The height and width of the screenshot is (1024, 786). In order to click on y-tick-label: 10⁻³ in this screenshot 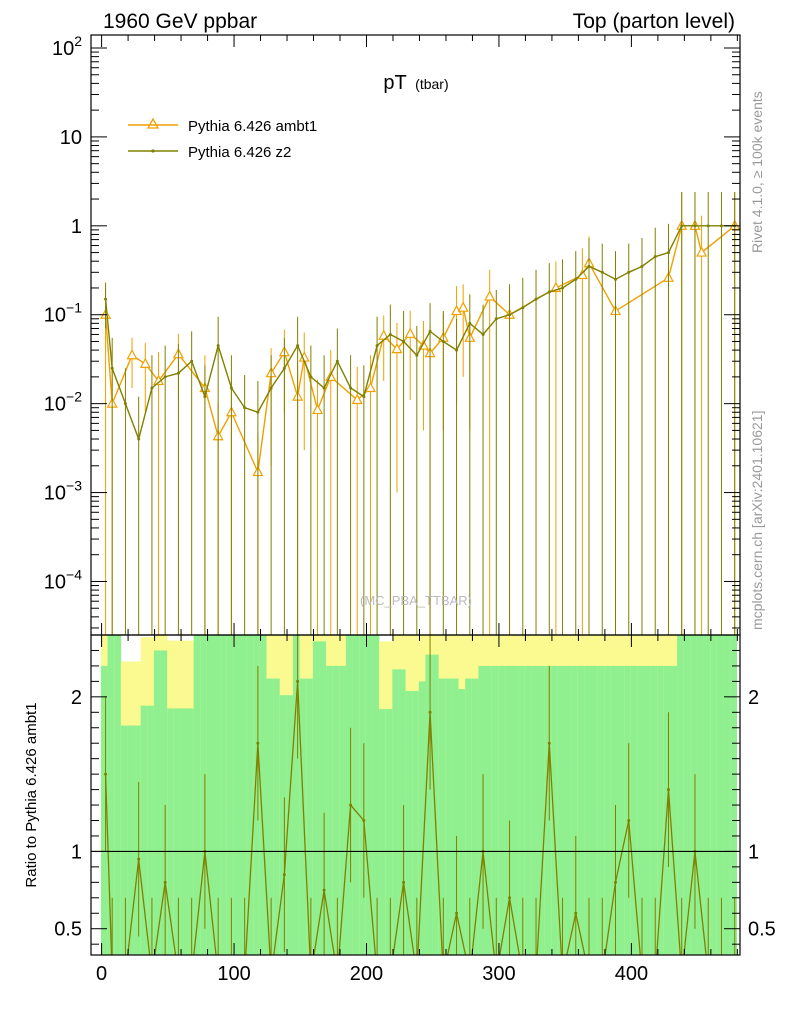, I will do `click(63, 491)`.